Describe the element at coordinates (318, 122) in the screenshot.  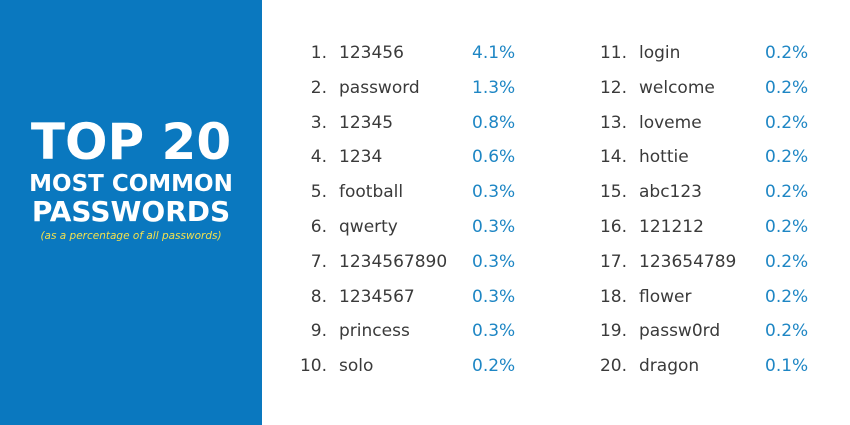
I see `rank: 3.` at that location.